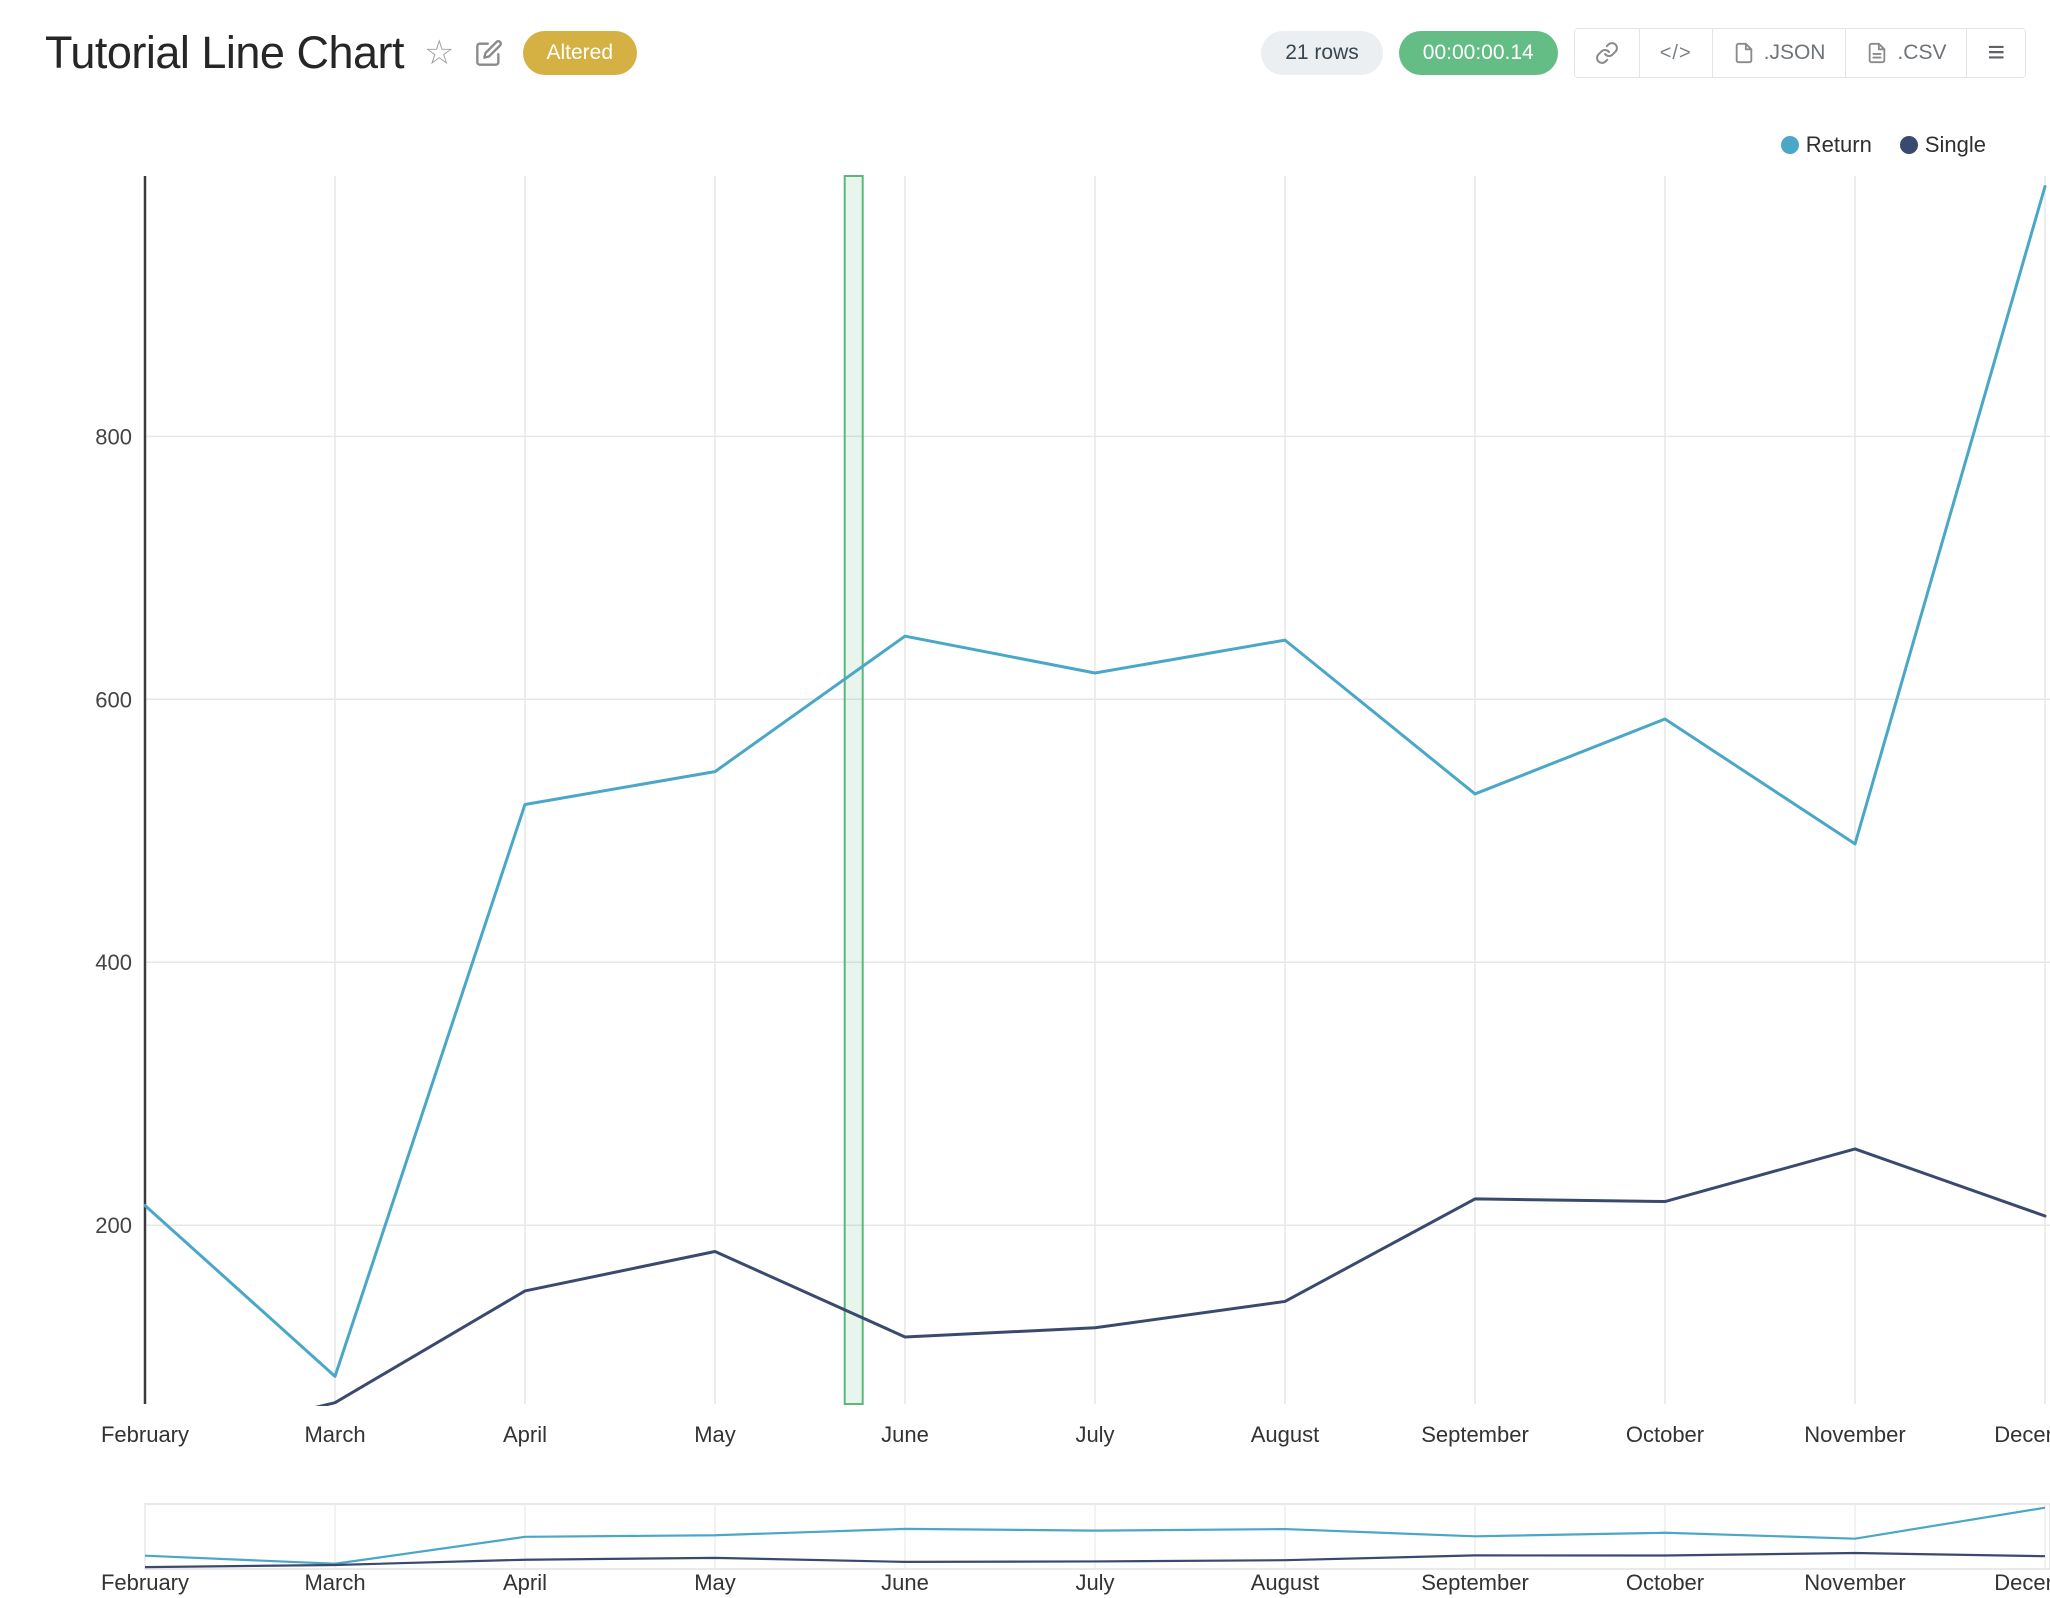  What do you see at coordinates (1789, 145) in the screenshot?
I see `legend-dot-return` at bounding box center [1789, 145].